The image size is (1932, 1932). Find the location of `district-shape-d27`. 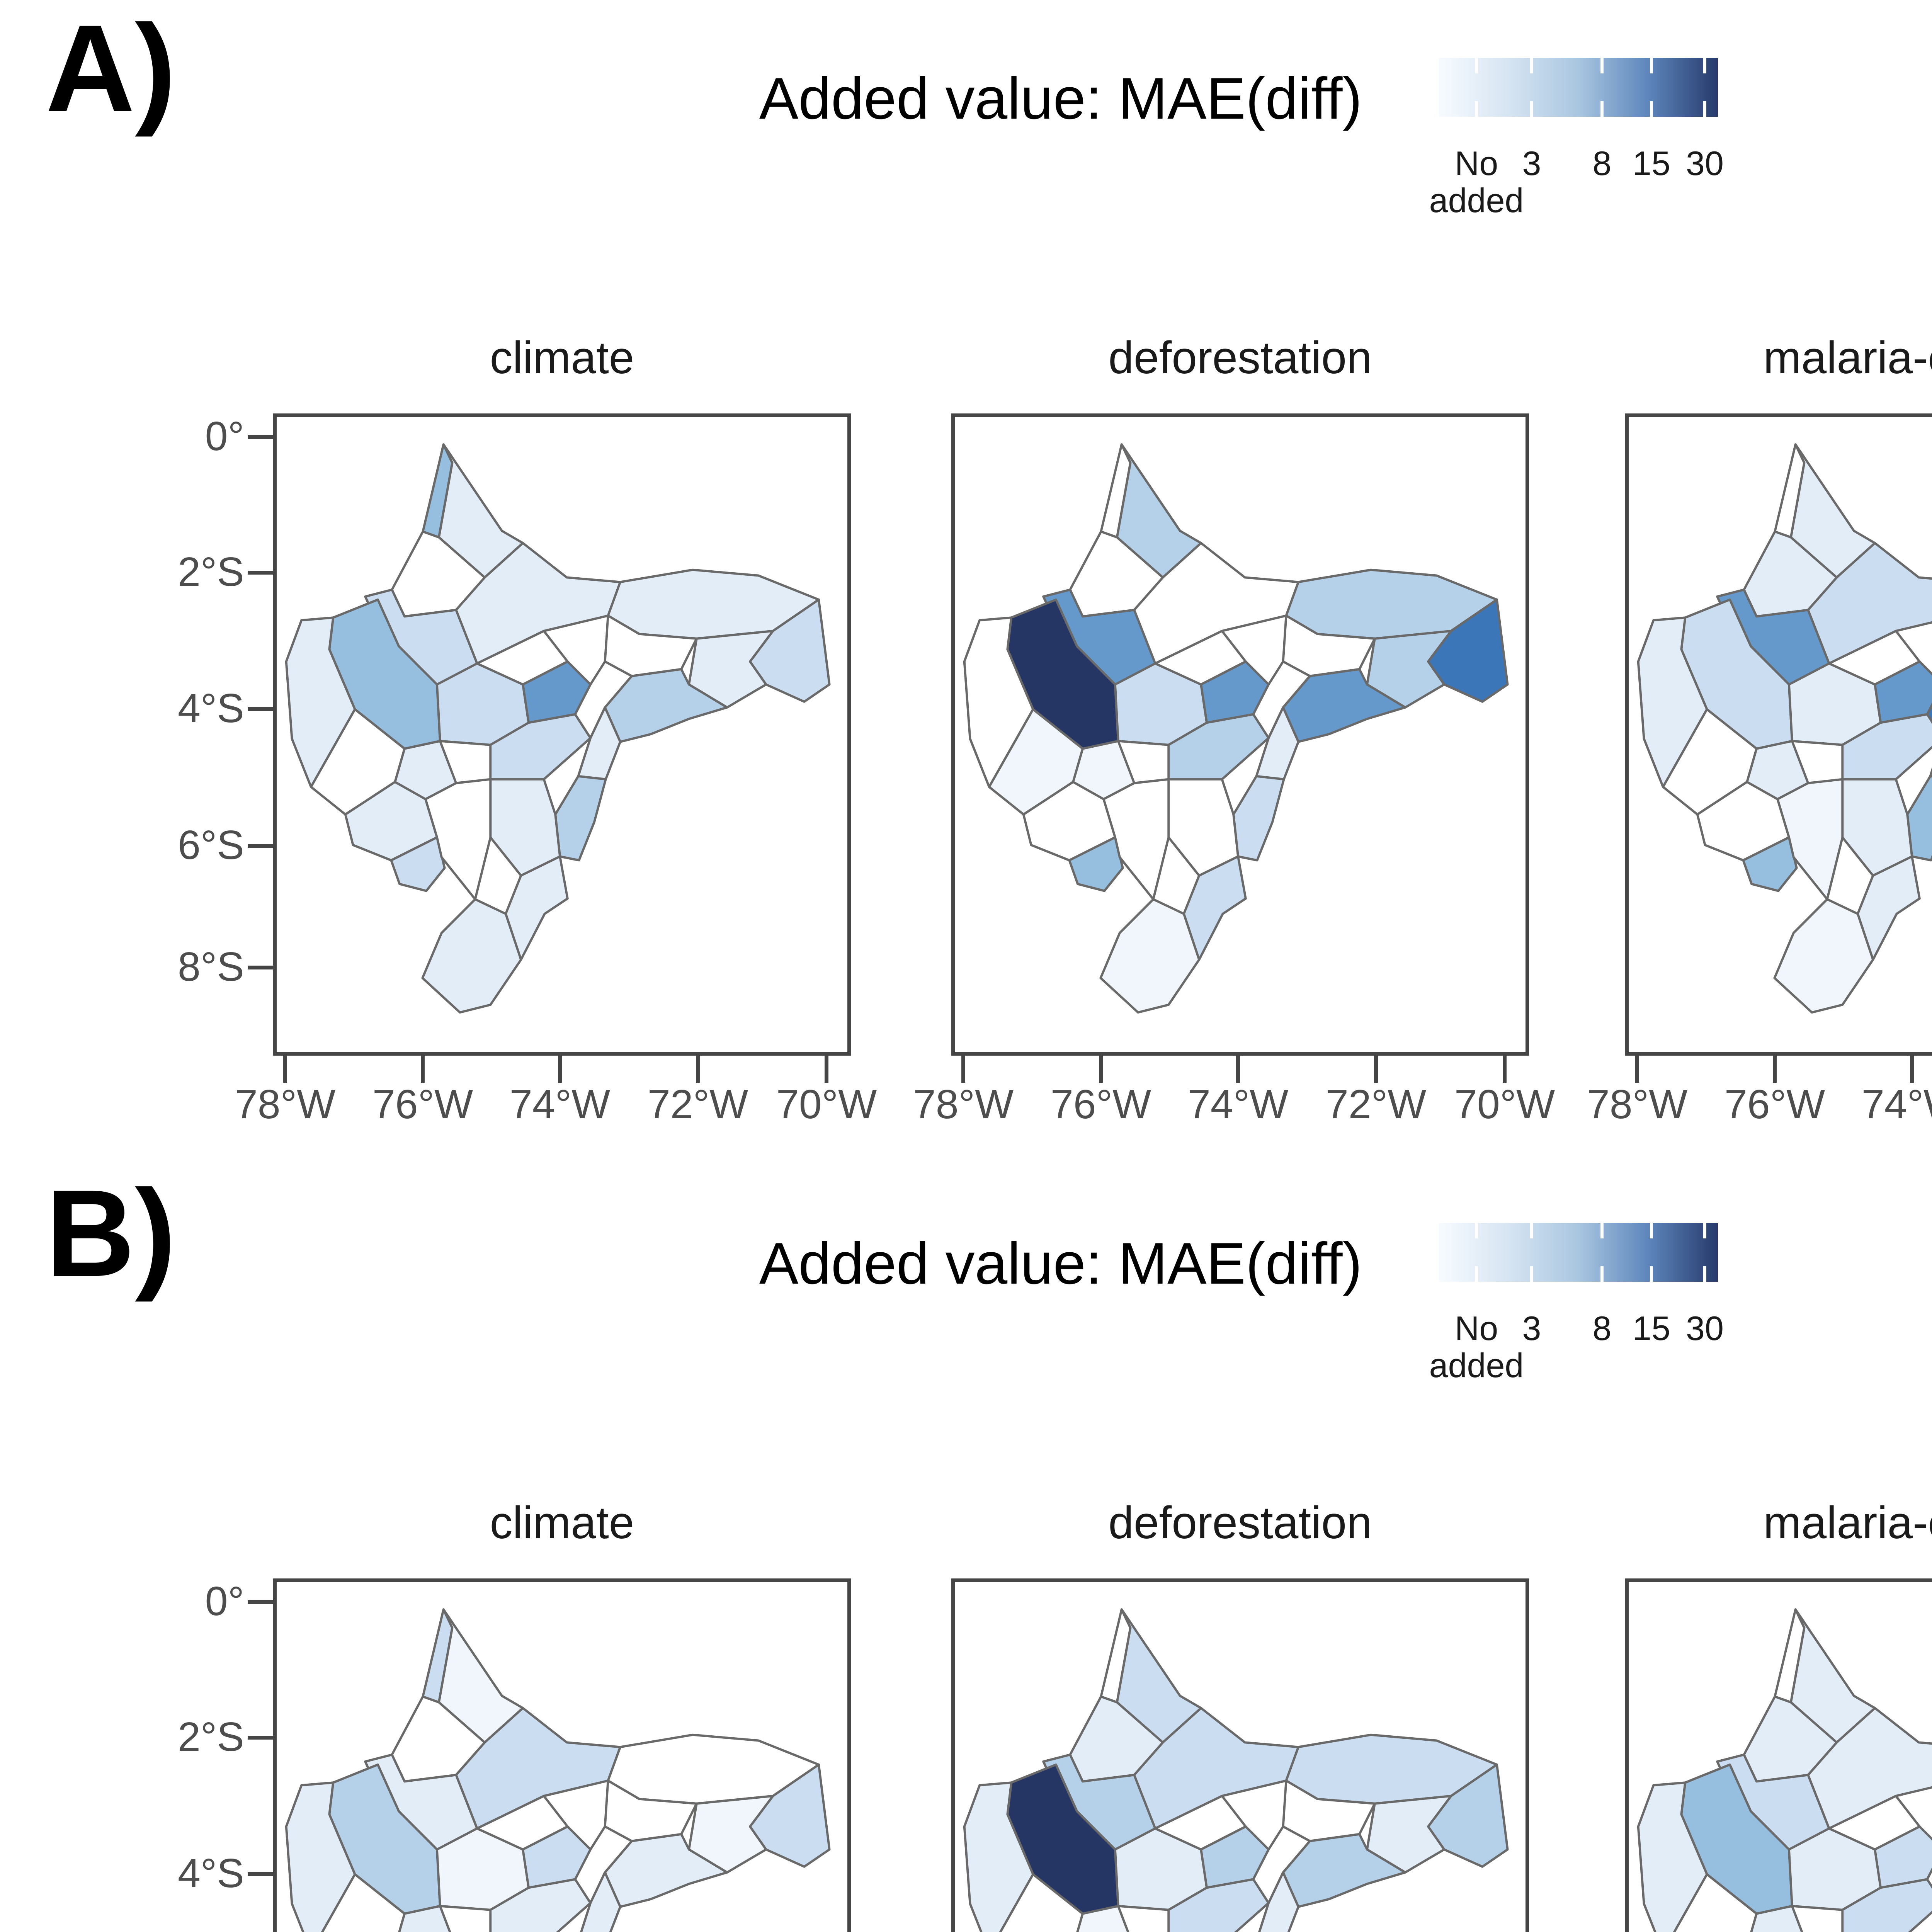

district-shape-d27 is located at coordinates (458, 840).